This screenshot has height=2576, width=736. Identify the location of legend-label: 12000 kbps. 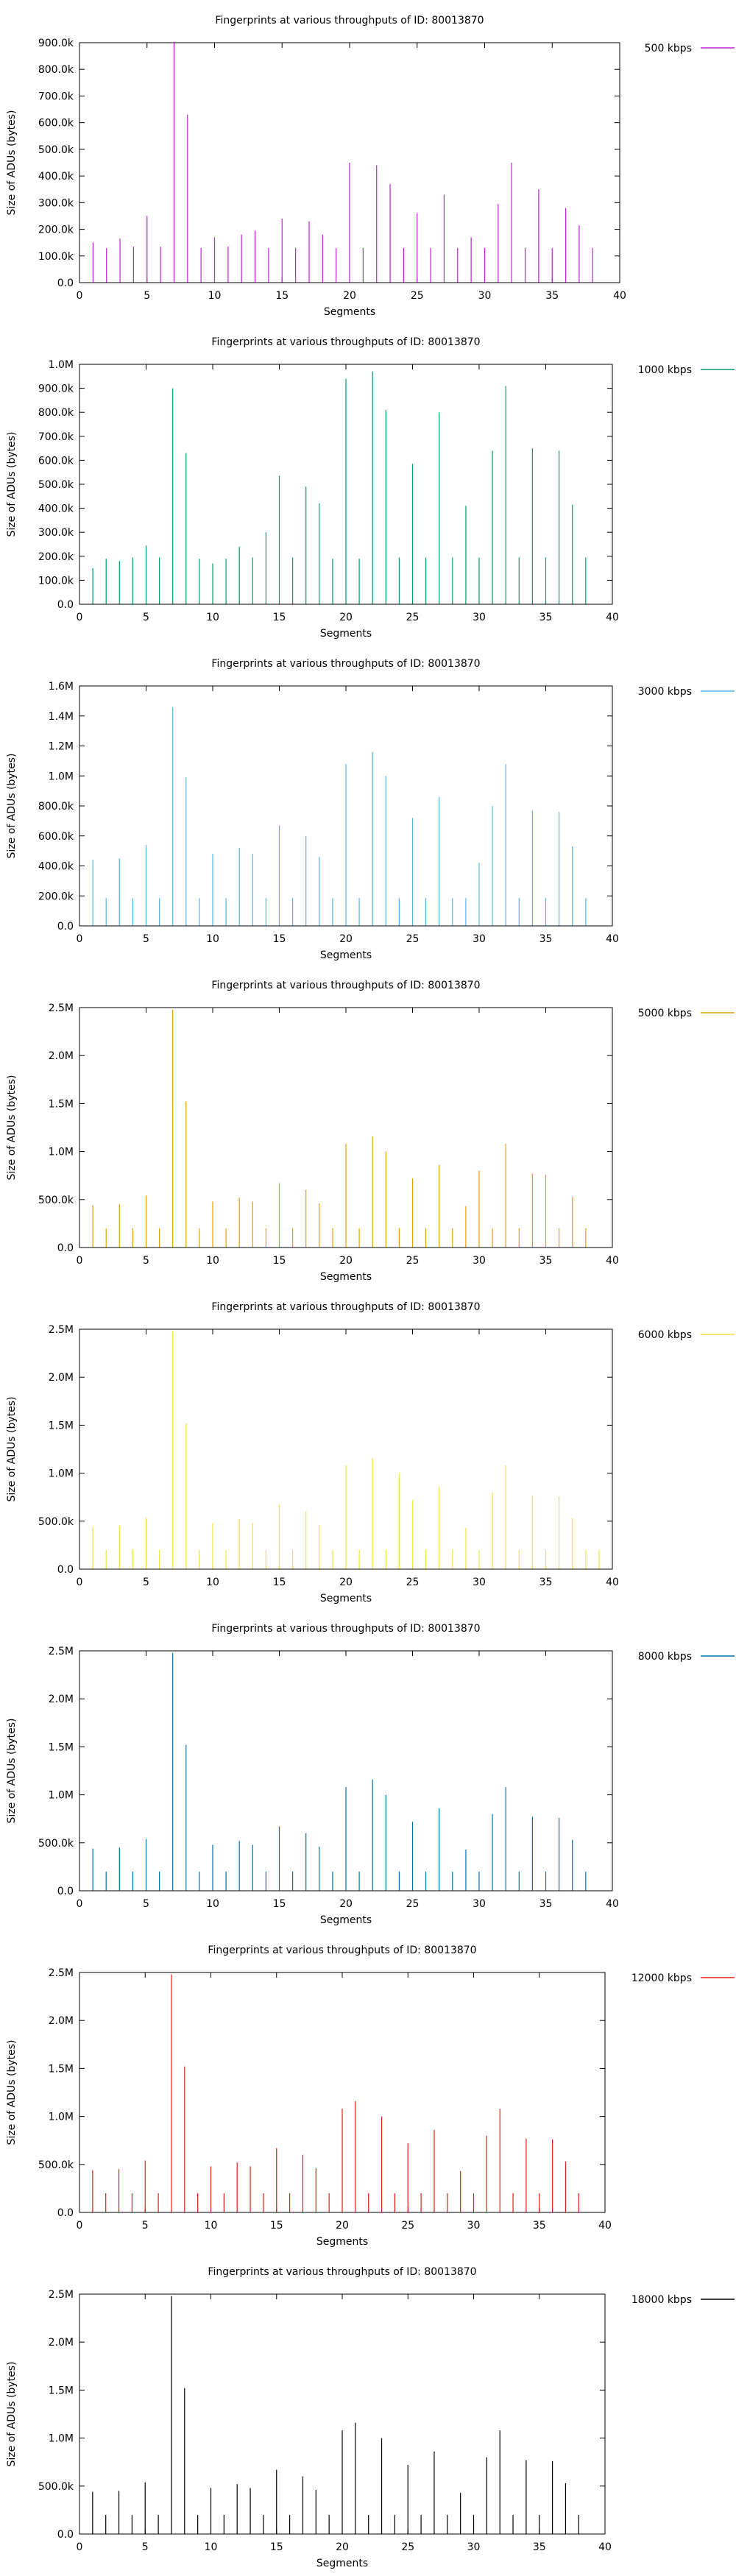
(661, 1978).